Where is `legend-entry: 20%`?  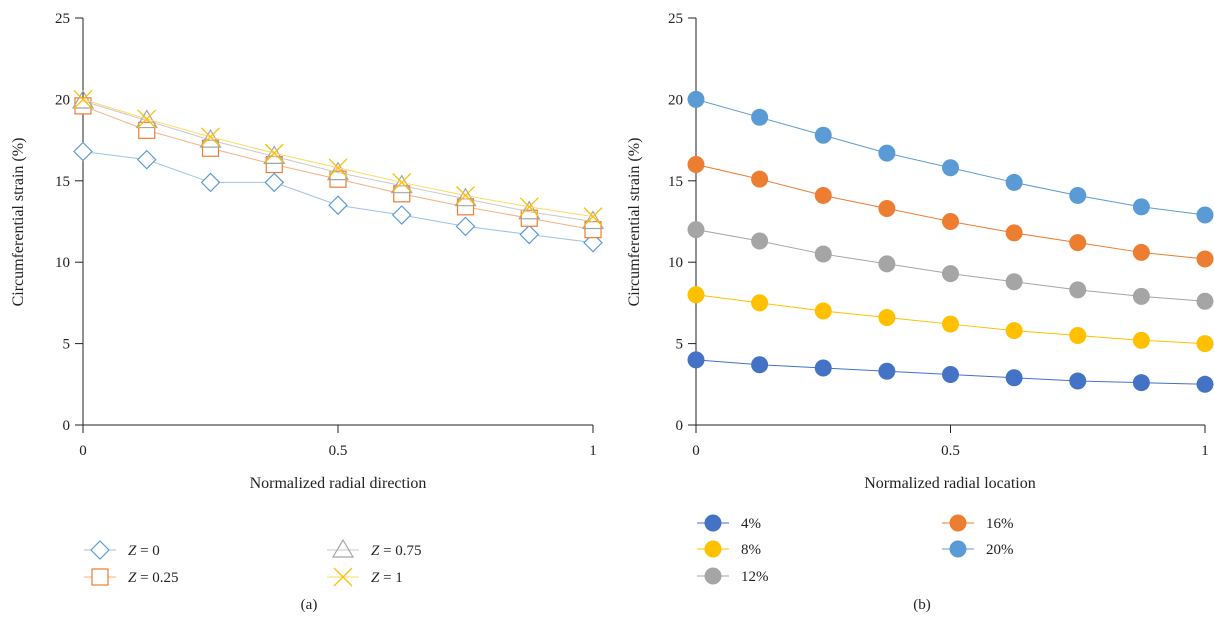 legend-entry: 20% is located at coordinates (978, 549).